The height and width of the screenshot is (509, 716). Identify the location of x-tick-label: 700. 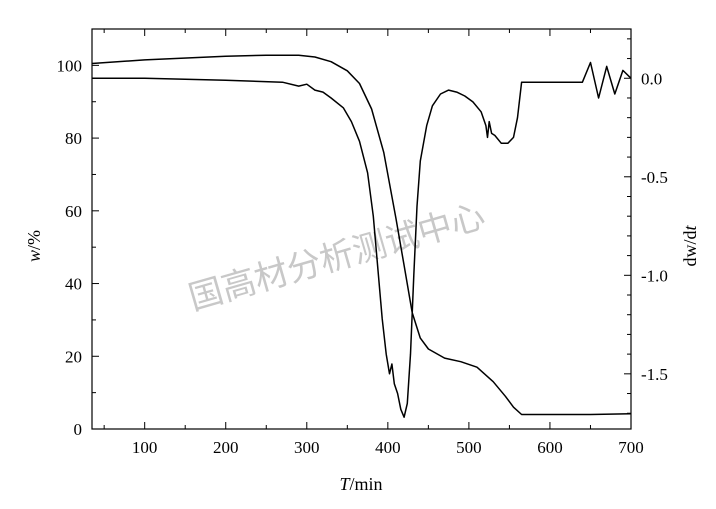
(631, 447).